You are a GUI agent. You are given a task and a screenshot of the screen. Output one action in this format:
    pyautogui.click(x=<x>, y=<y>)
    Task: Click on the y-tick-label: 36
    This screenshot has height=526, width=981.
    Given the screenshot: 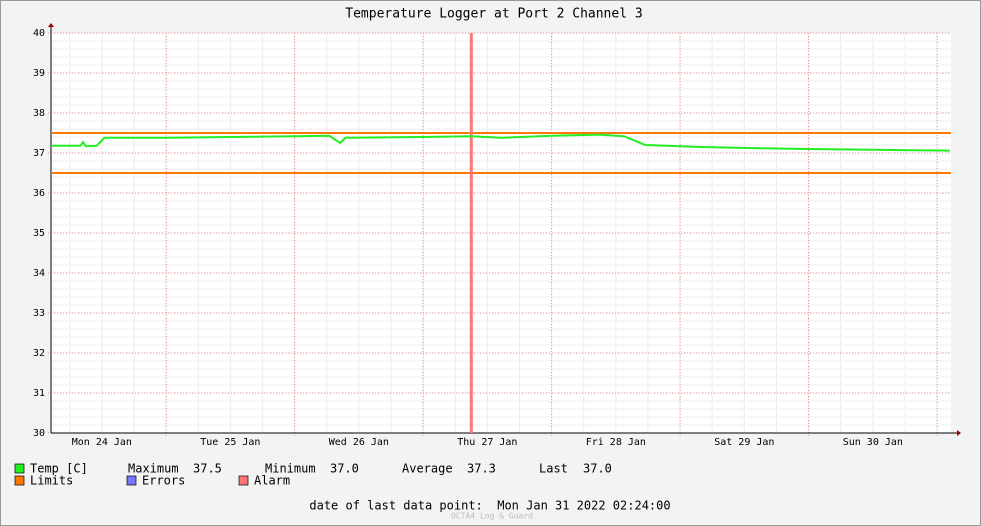 What is the action you would take?
    pyautogui.click(x=39, y=193)
    